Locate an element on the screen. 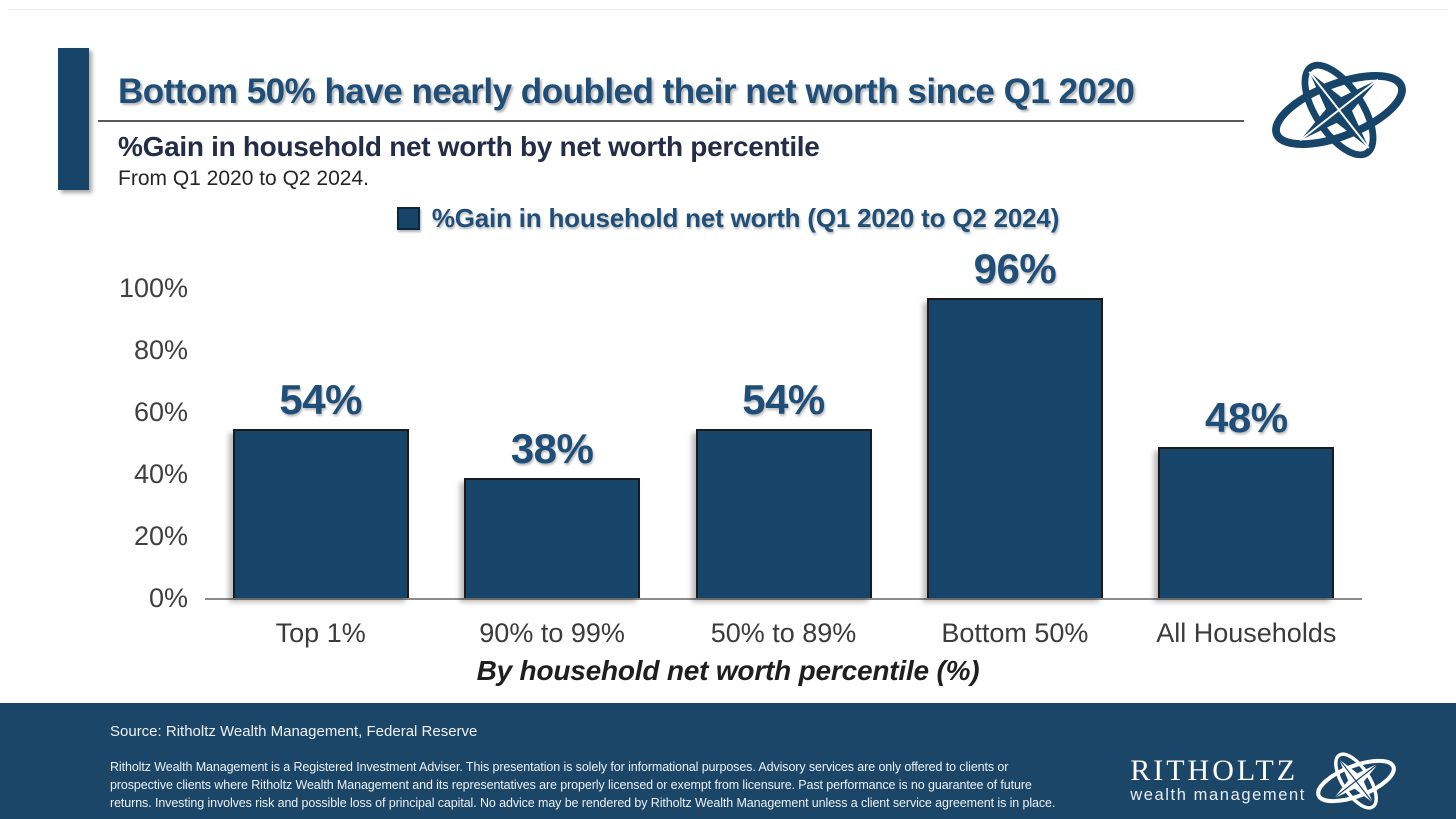 Image resolution: width=1456 pixels, height=819 pixels. ritholtz-compass-logo-white is located at coordinates (1356, 781).